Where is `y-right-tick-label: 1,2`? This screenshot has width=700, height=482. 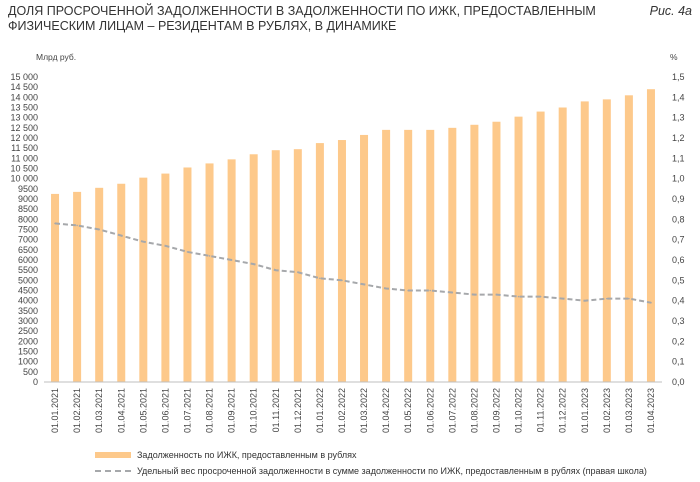
y-right-tick-label: 1,2 is located at coordinates (678, 138).